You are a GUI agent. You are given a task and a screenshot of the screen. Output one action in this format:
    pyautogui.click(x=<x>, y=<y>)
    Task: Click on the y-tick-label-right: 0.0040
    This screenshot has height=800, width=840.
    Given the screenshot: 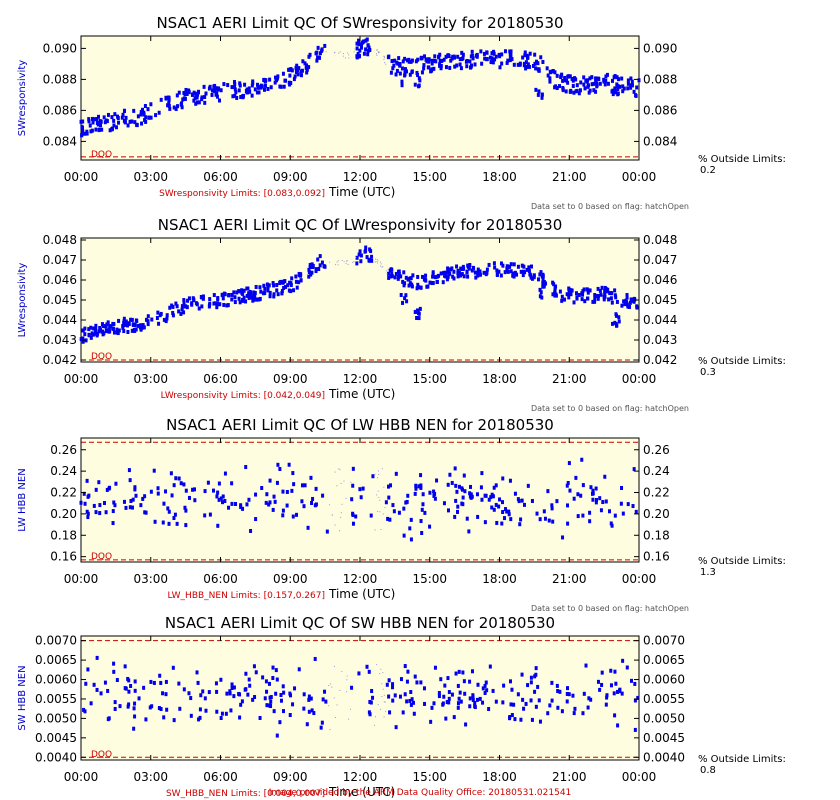 What is the action you would take?
    pyautogui.click(x=664, y=757)
    